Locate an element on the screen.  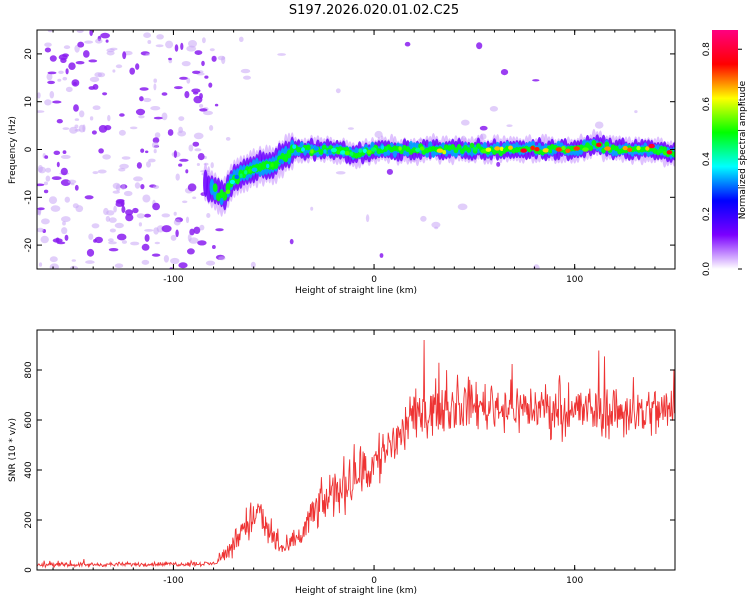
y-tick-label: 600 is located at coordinates (29, 419).